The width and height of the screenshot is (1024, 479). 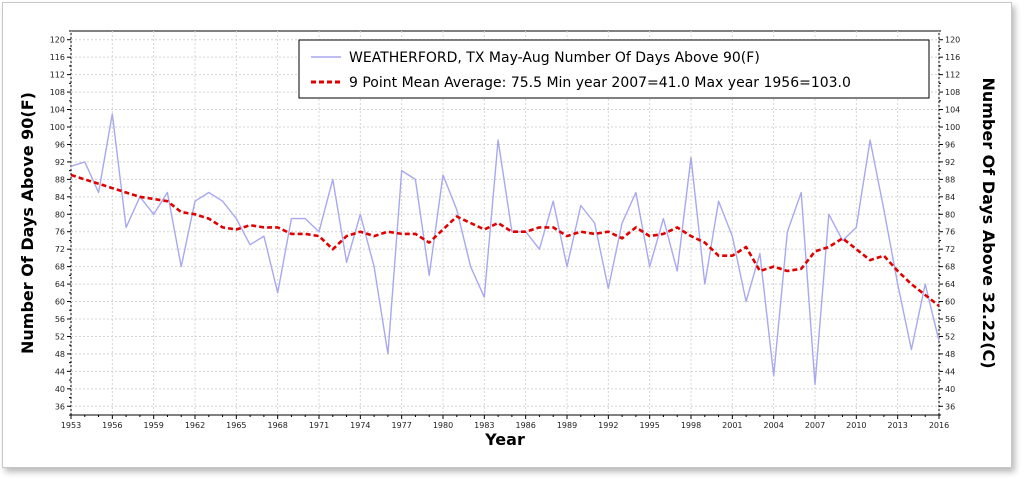 I want to click on tick-label-left: 44, so click(x=60, y=371).